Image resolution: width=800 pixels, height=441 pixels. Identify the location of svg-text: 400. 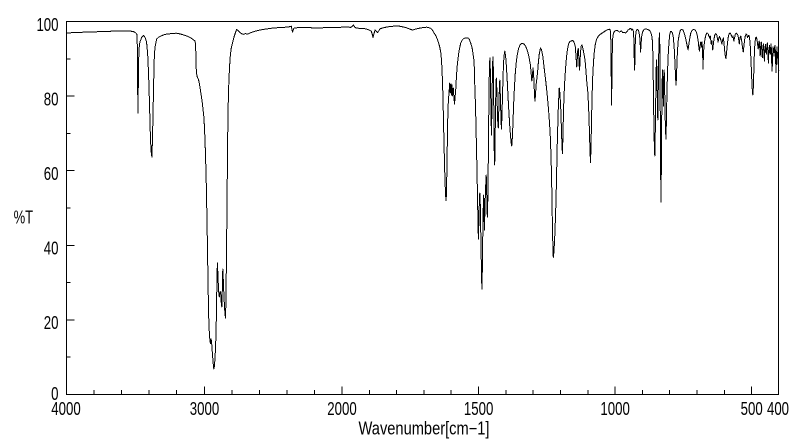
(778, 409).